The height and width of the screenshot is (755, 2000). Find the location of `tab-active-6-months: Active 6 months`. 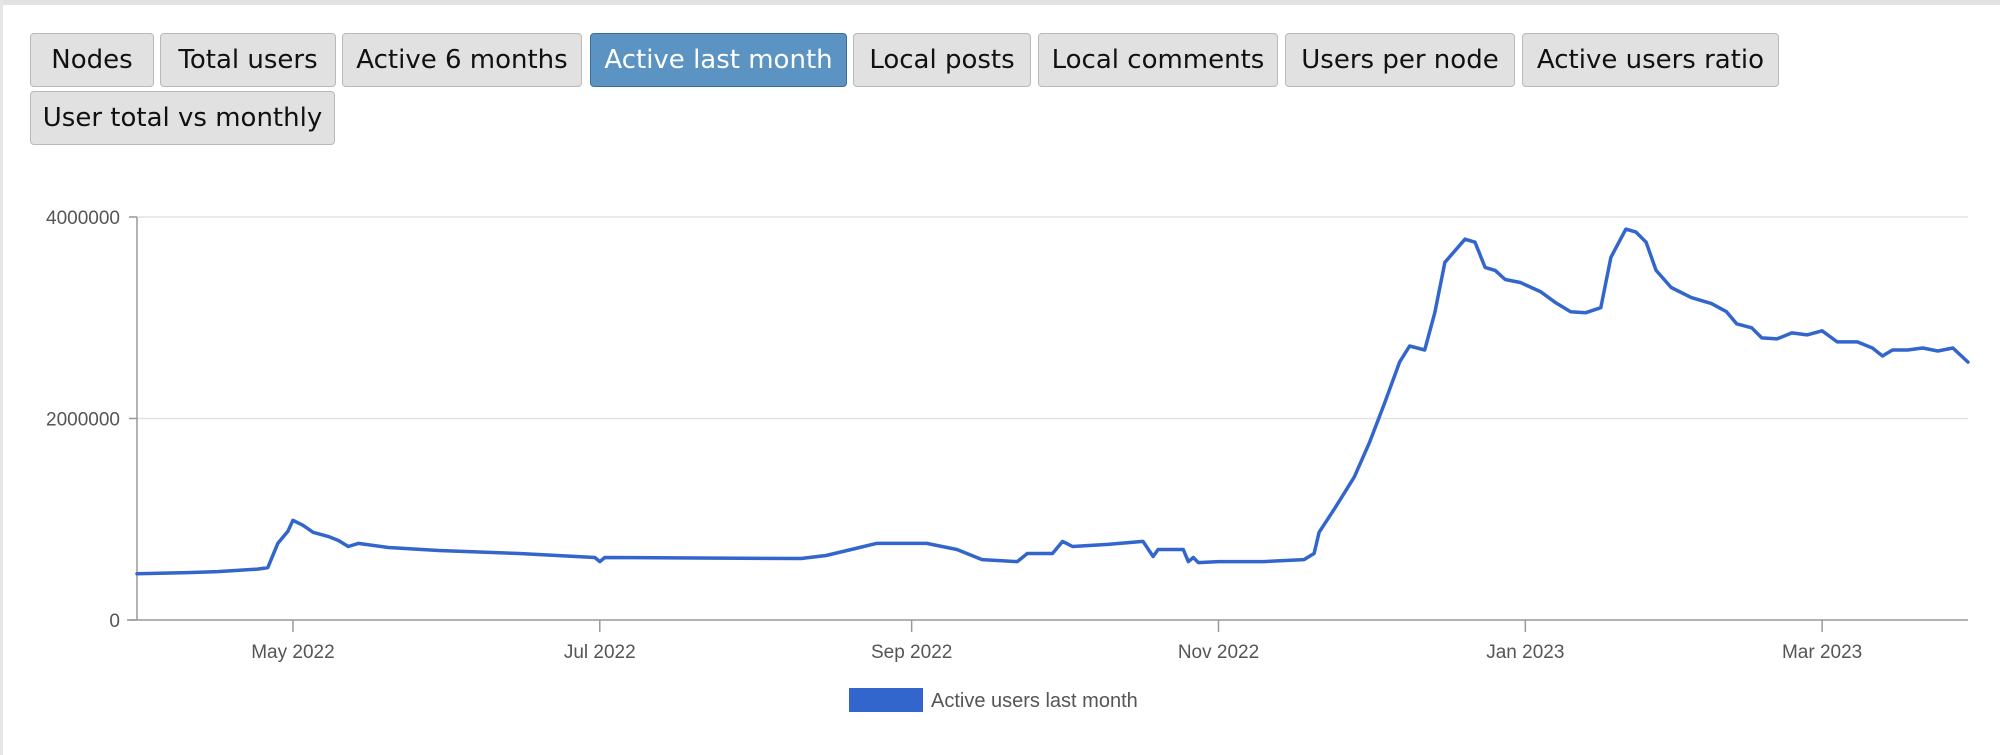

tab-active-6-months: Active 6 months is located at coordinates (462, 60).